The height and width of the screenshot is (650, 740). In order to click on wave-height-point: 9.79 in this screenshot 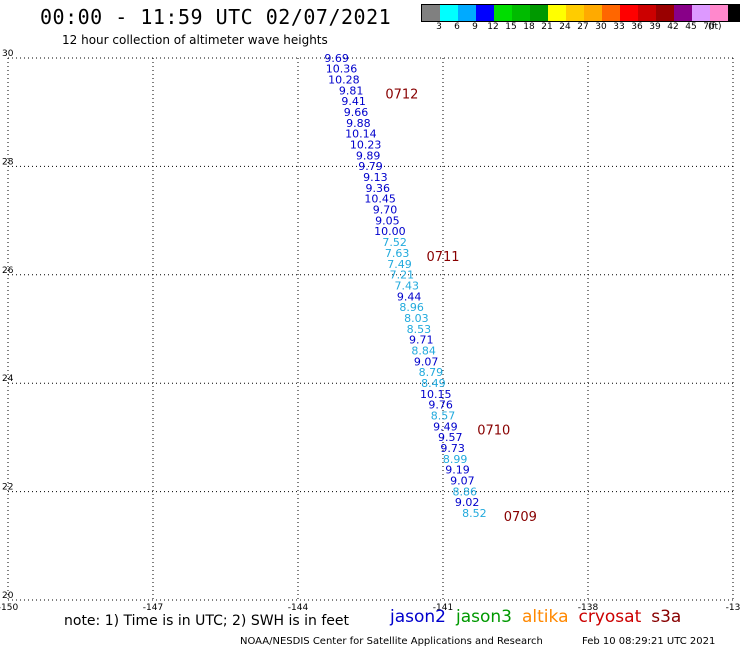, I will do `click(370, 166)`.